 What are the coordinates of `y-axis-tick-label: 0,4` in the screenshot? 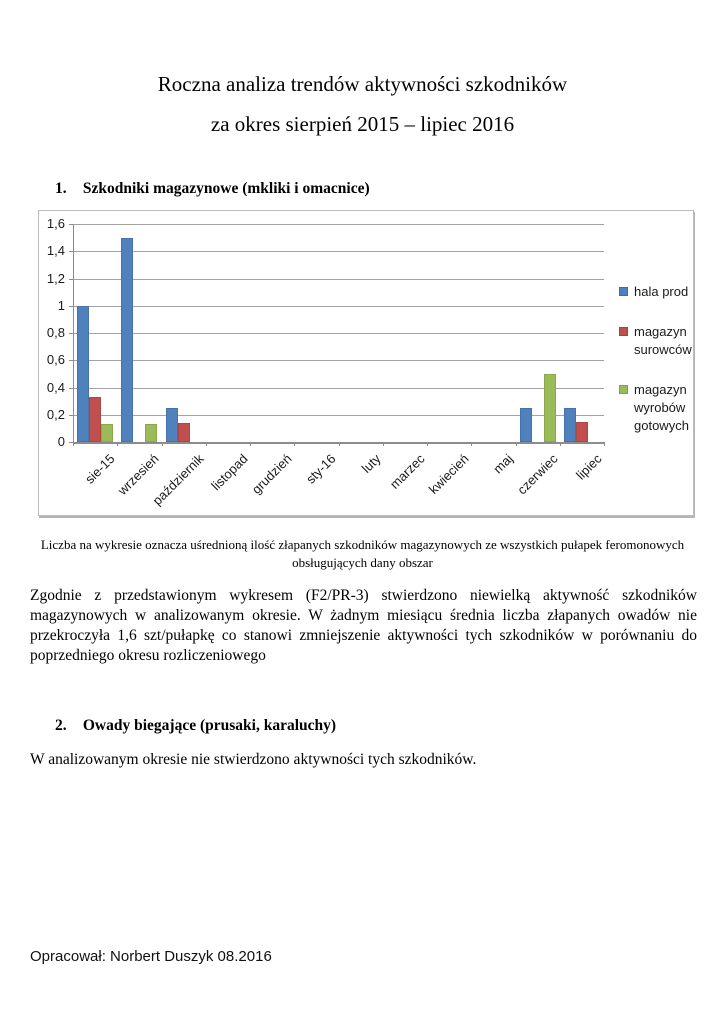 It's located at (55, 387).